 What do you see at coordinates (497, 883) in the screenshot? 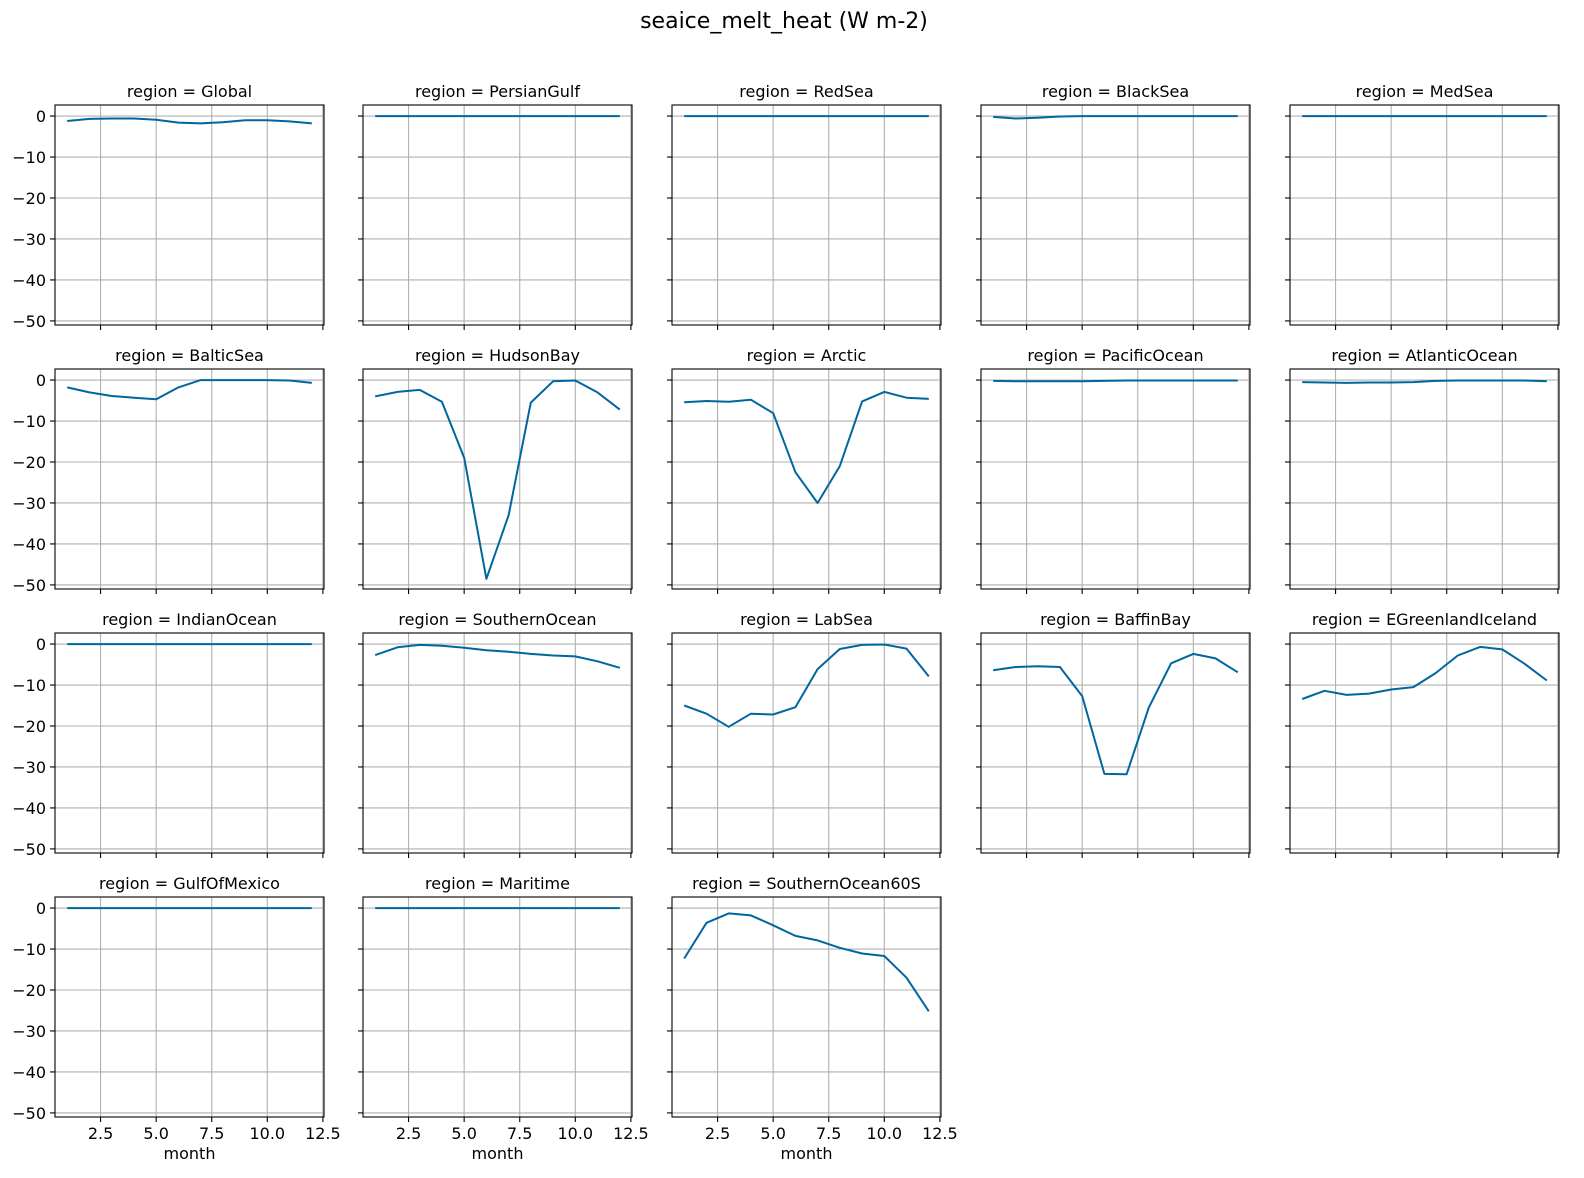
I see `panel-title: region = Maritime` at bounding box center [497, 883].